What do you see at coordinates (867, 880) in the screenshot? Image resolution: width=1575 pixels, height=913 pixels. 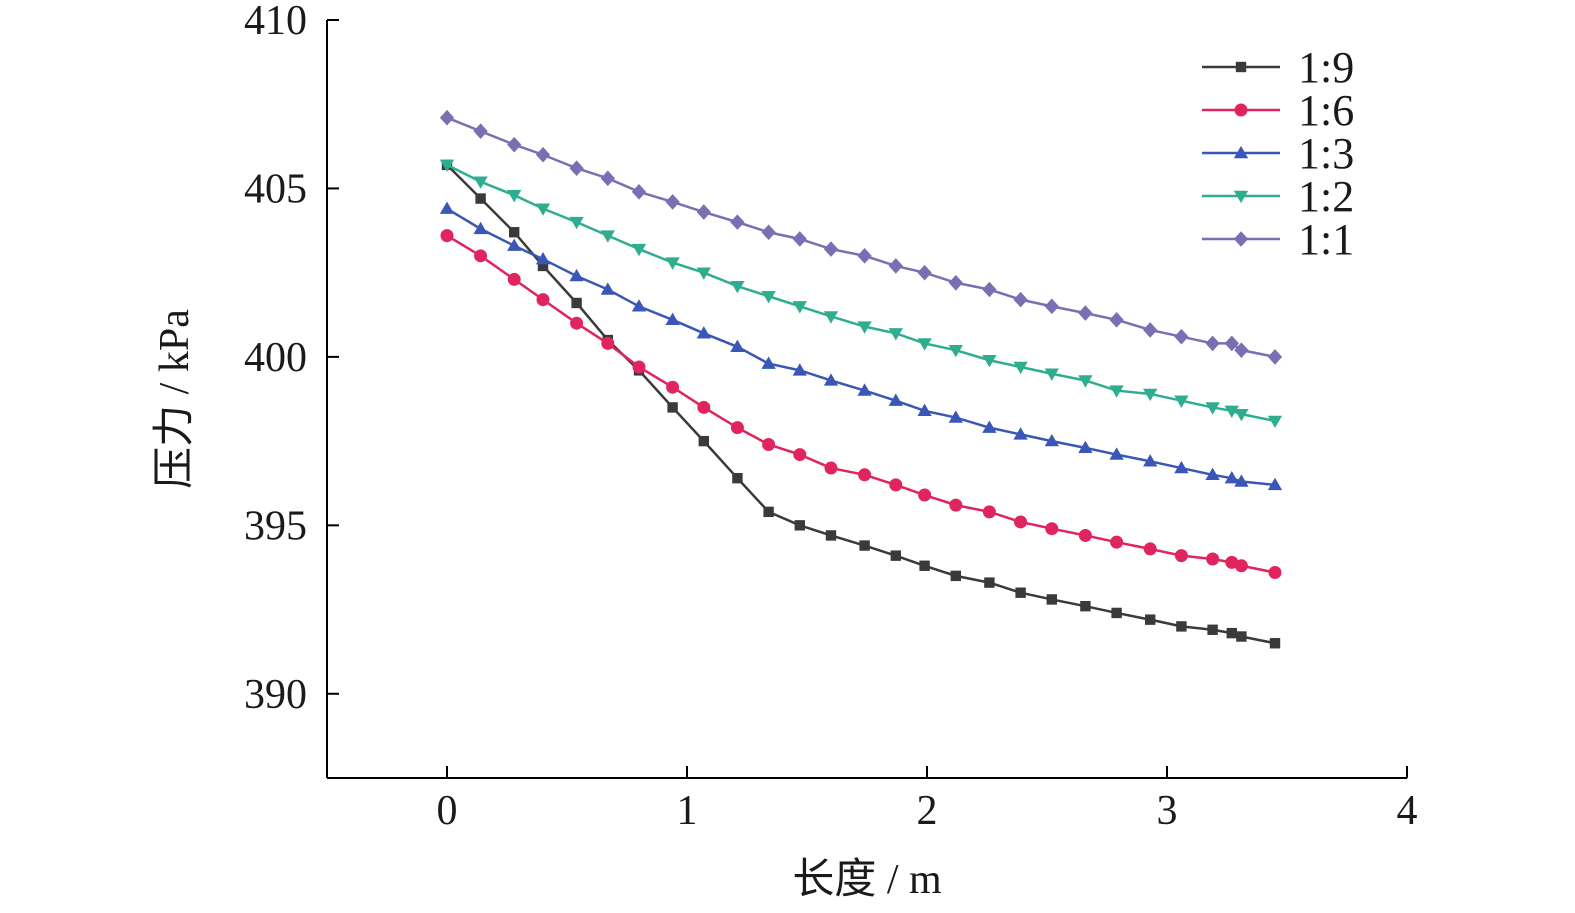 I see `x-axis-title: 长度 / m` at bounding box center [867, 880].